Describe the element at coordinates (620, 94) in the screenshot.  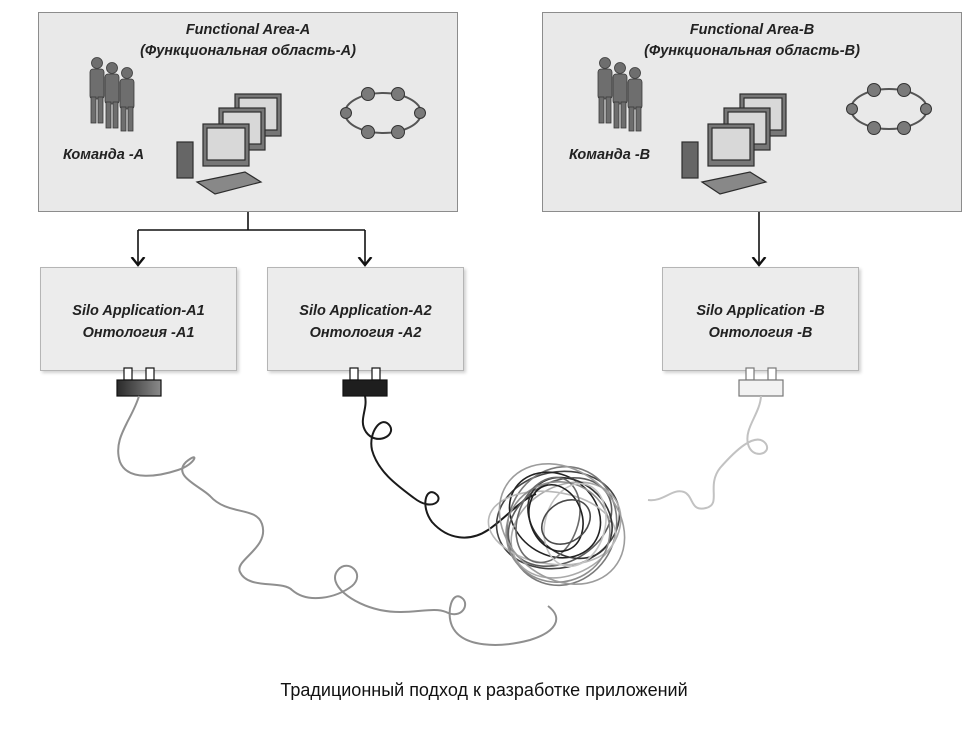
I see `team-people-icon-b` at that location.